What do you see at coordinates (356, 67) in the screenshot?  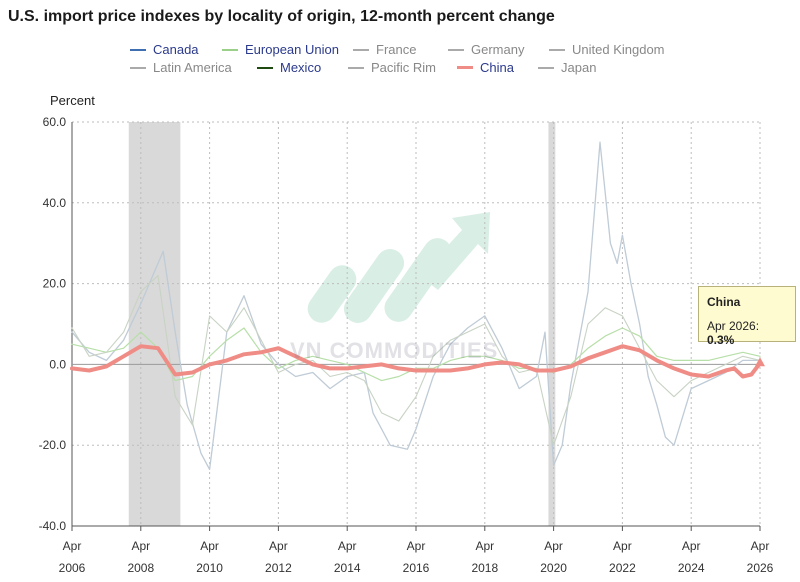 I see `legend-swatch-pacific-rim` at bounding box center [356, 67].